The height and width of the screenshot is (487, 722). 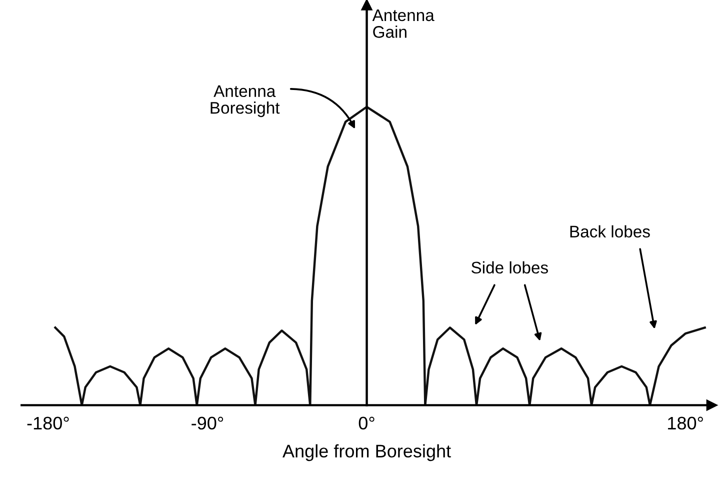 What do you see at coordinates (366, 423) in the screenshot?
I see `x-tick-label: 0°` at bounding box center [366, 423].